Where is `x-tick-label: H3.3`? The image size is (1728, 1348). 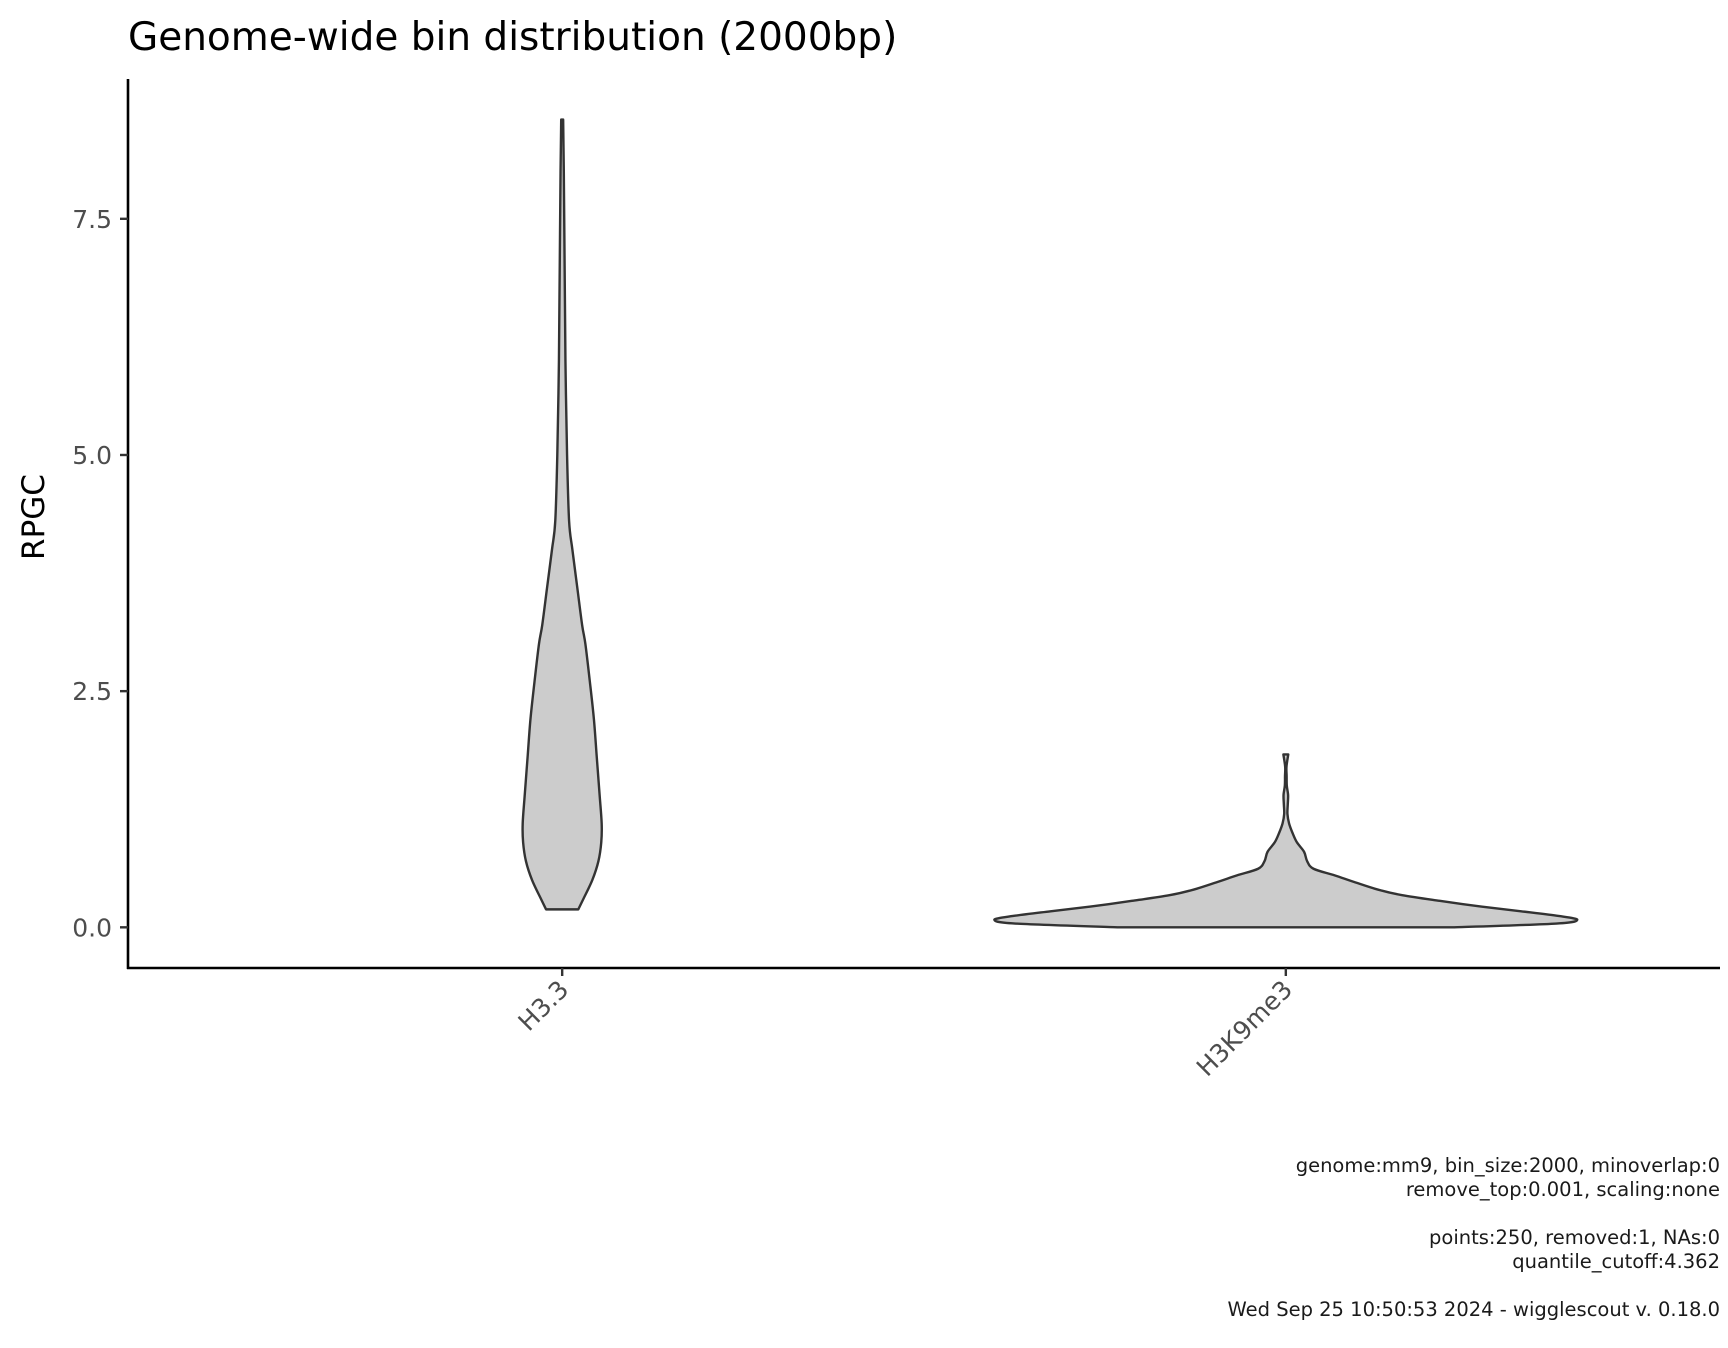 x-tick-label: H3.3 is located at coordinates (544, 1006).